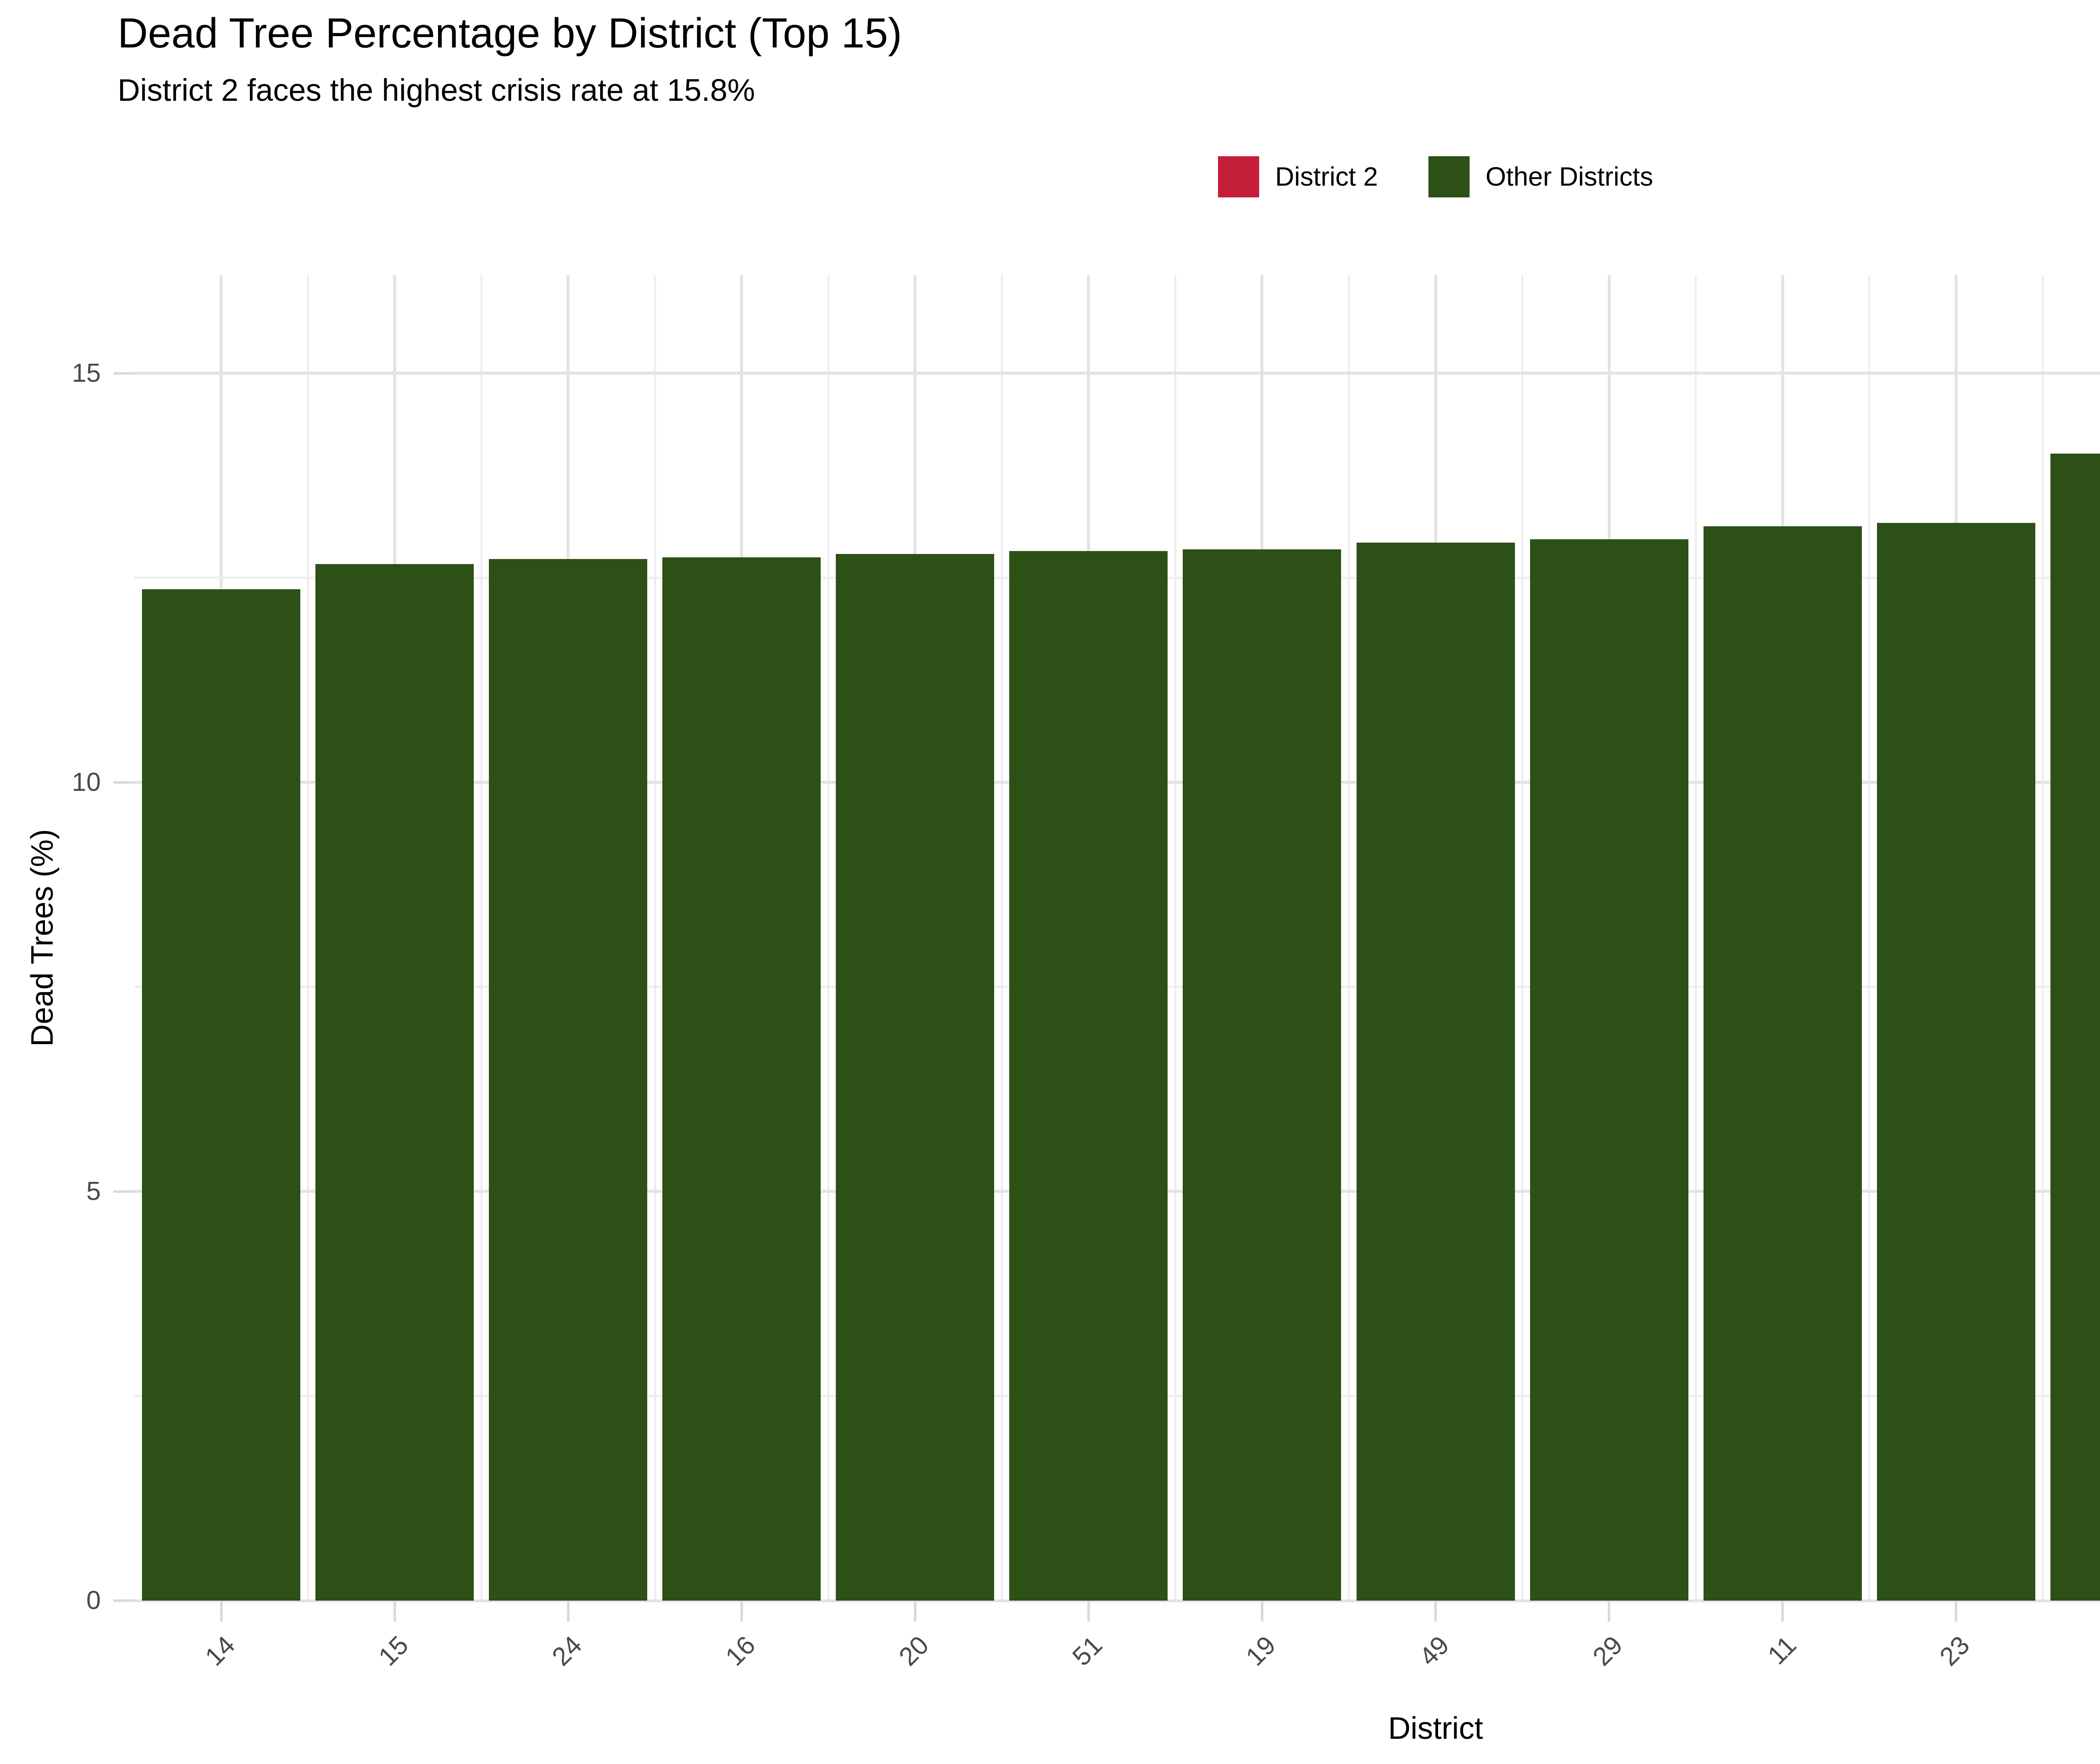 The image size is (2100, 1764). Describe the element at coordinates (1435, 1728) in the screenshot. I see `x-axis-title: District` at that location.